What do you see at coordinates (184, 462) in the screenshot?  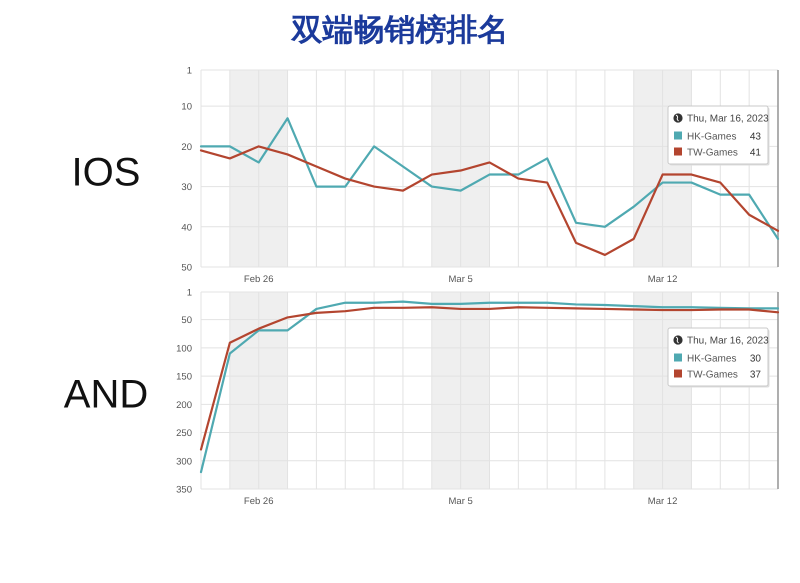 I see `y-tick-label: 300` at bounding box center [184, 462].